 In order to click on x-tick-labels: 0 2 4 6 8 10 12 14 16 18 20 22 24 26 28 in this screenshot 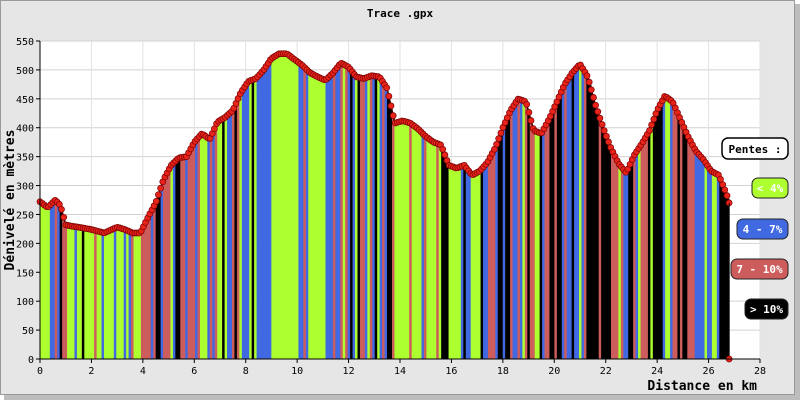, I will do `click(401, 371)`.